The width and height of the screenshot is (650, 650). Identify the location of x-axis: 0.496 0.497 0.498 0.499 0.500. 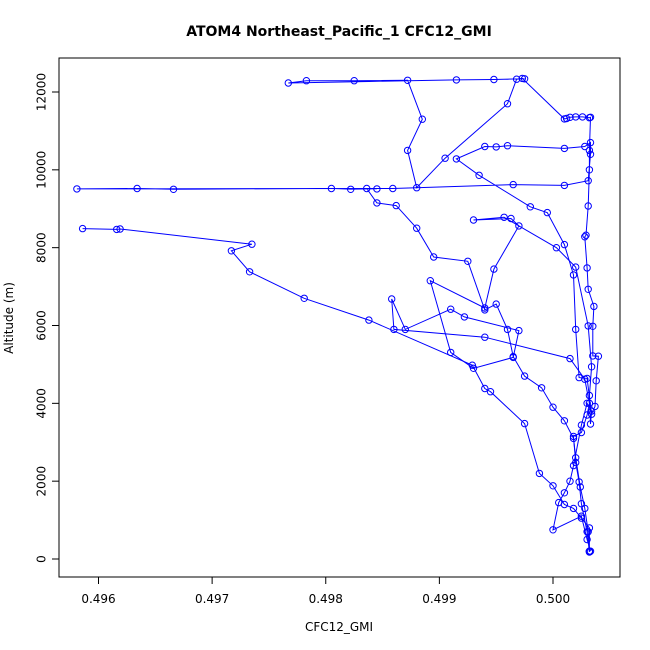
(325, 591).